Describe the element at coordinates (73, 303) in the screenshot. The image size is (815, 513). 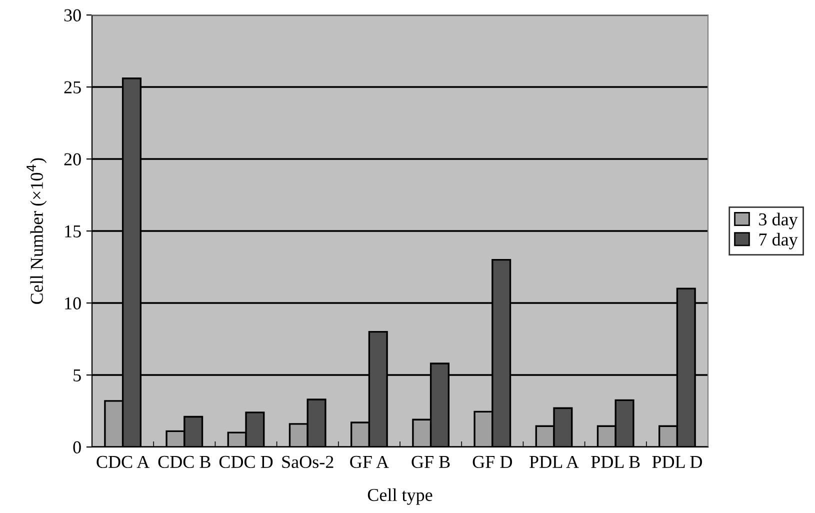
I see `y-tick-label: 10` at that location.